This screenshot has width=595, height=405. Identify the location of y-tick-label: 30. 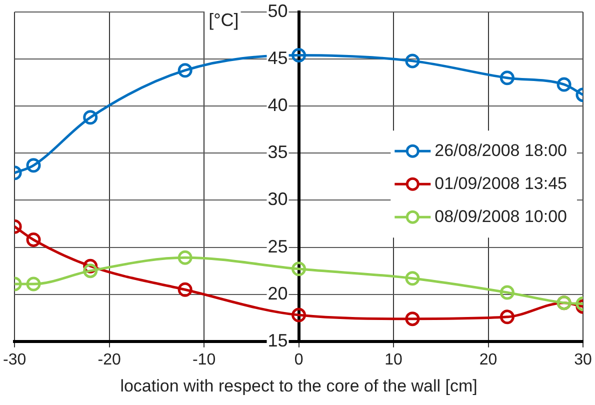
(278, 199).